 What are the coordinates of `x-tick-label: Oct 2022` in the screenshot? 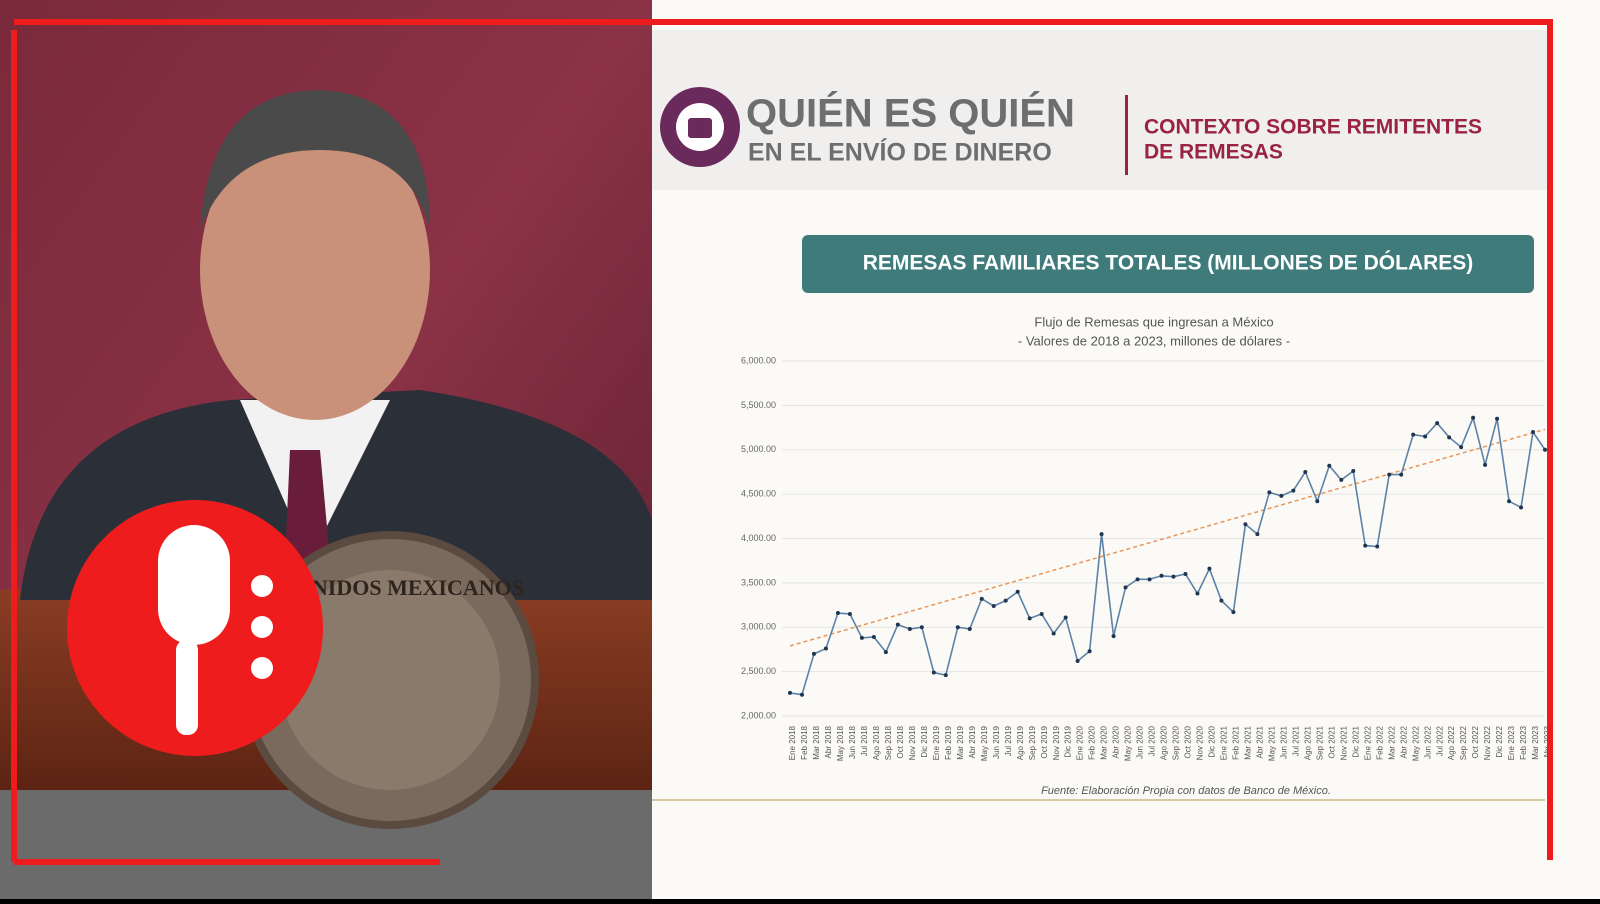 It's located at (1475, 741).